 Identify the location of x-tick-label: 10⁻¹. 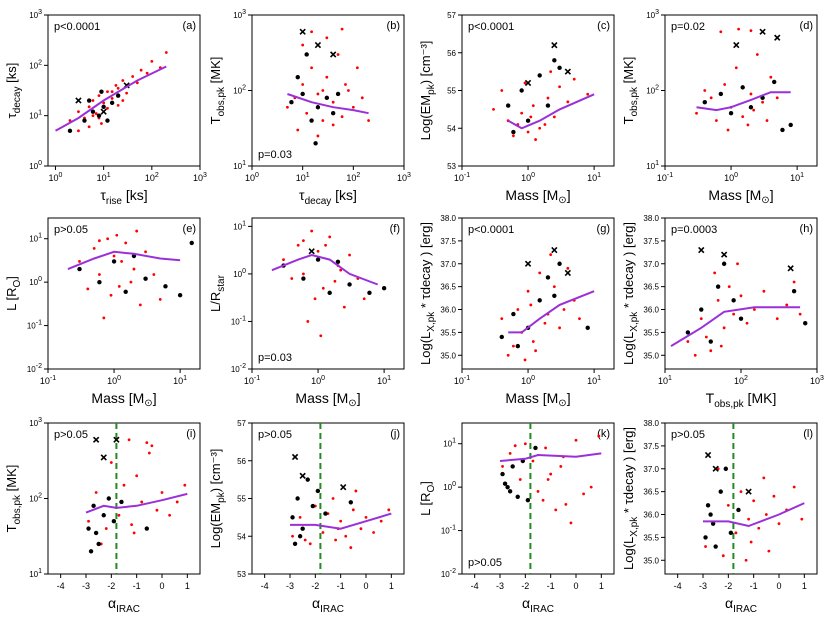
(462, 177).